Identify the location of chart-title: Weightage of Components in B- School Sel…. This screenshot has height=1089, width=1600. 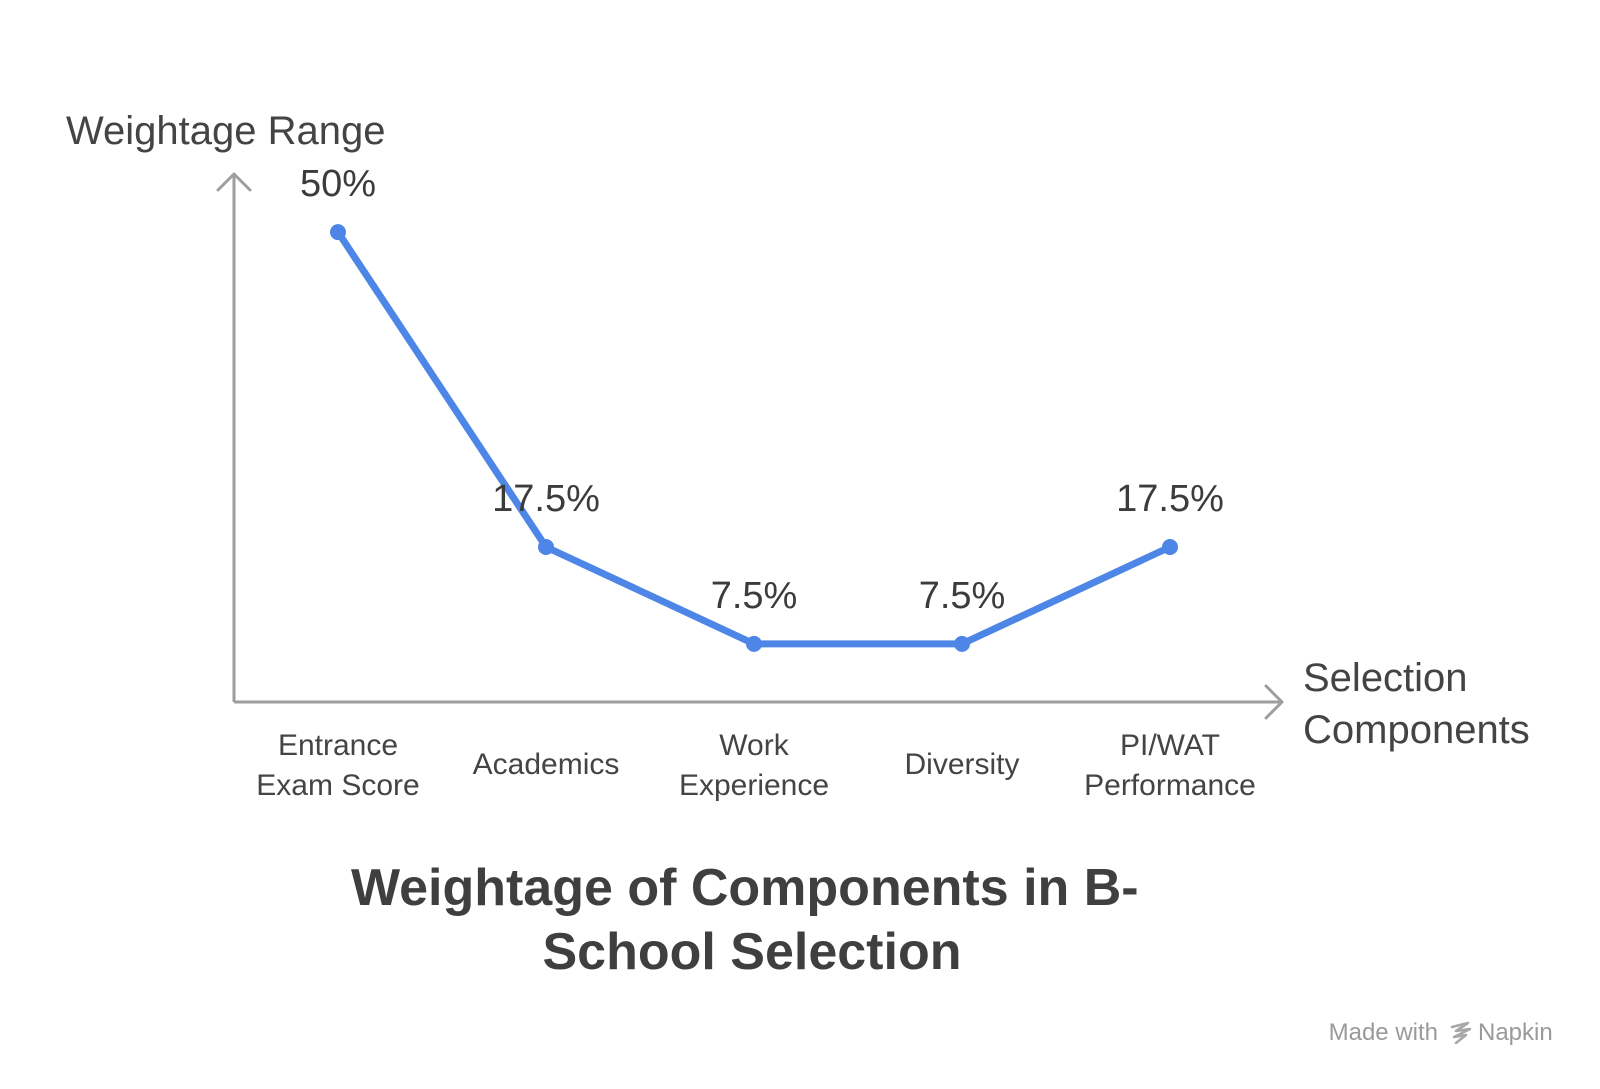
(752, 920).